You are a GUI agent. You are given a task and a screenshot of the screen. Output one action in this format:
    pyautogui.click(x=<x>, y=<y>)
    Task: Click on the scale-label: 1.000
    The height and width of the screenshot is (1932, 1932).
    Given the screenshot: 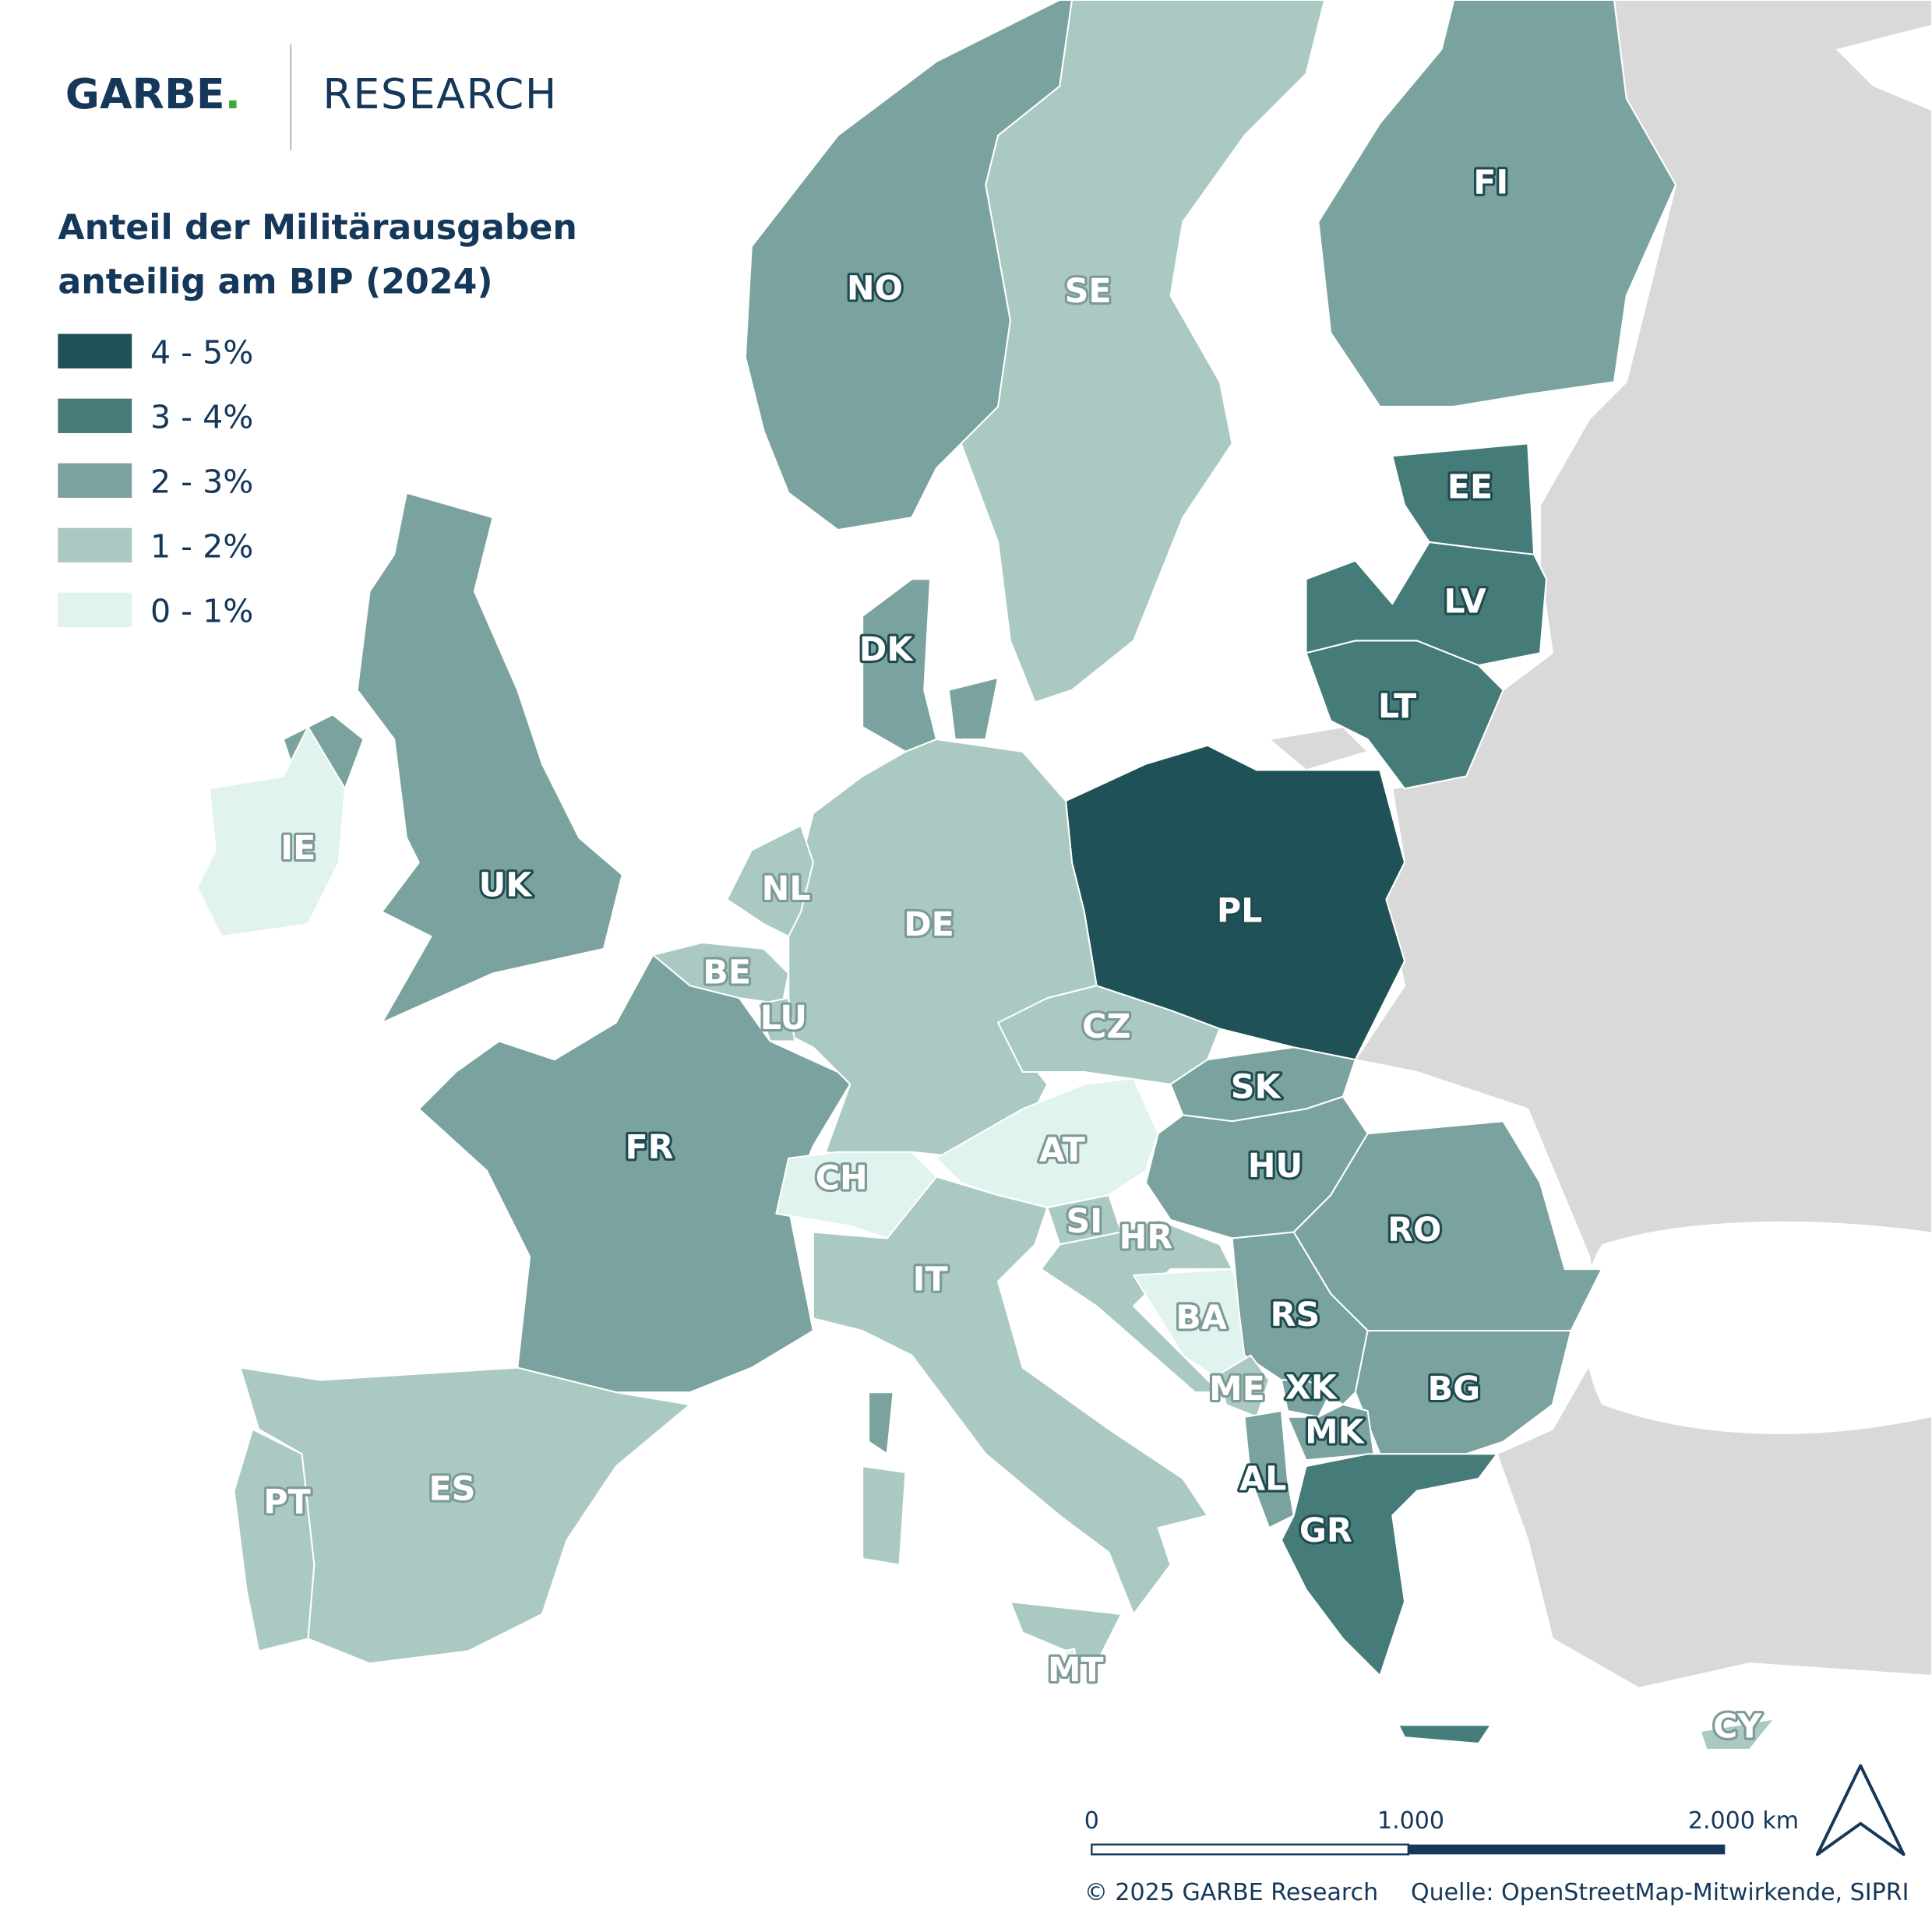 What is the action you would take?
    pyautogui.click(x=1410, y=1821)
    